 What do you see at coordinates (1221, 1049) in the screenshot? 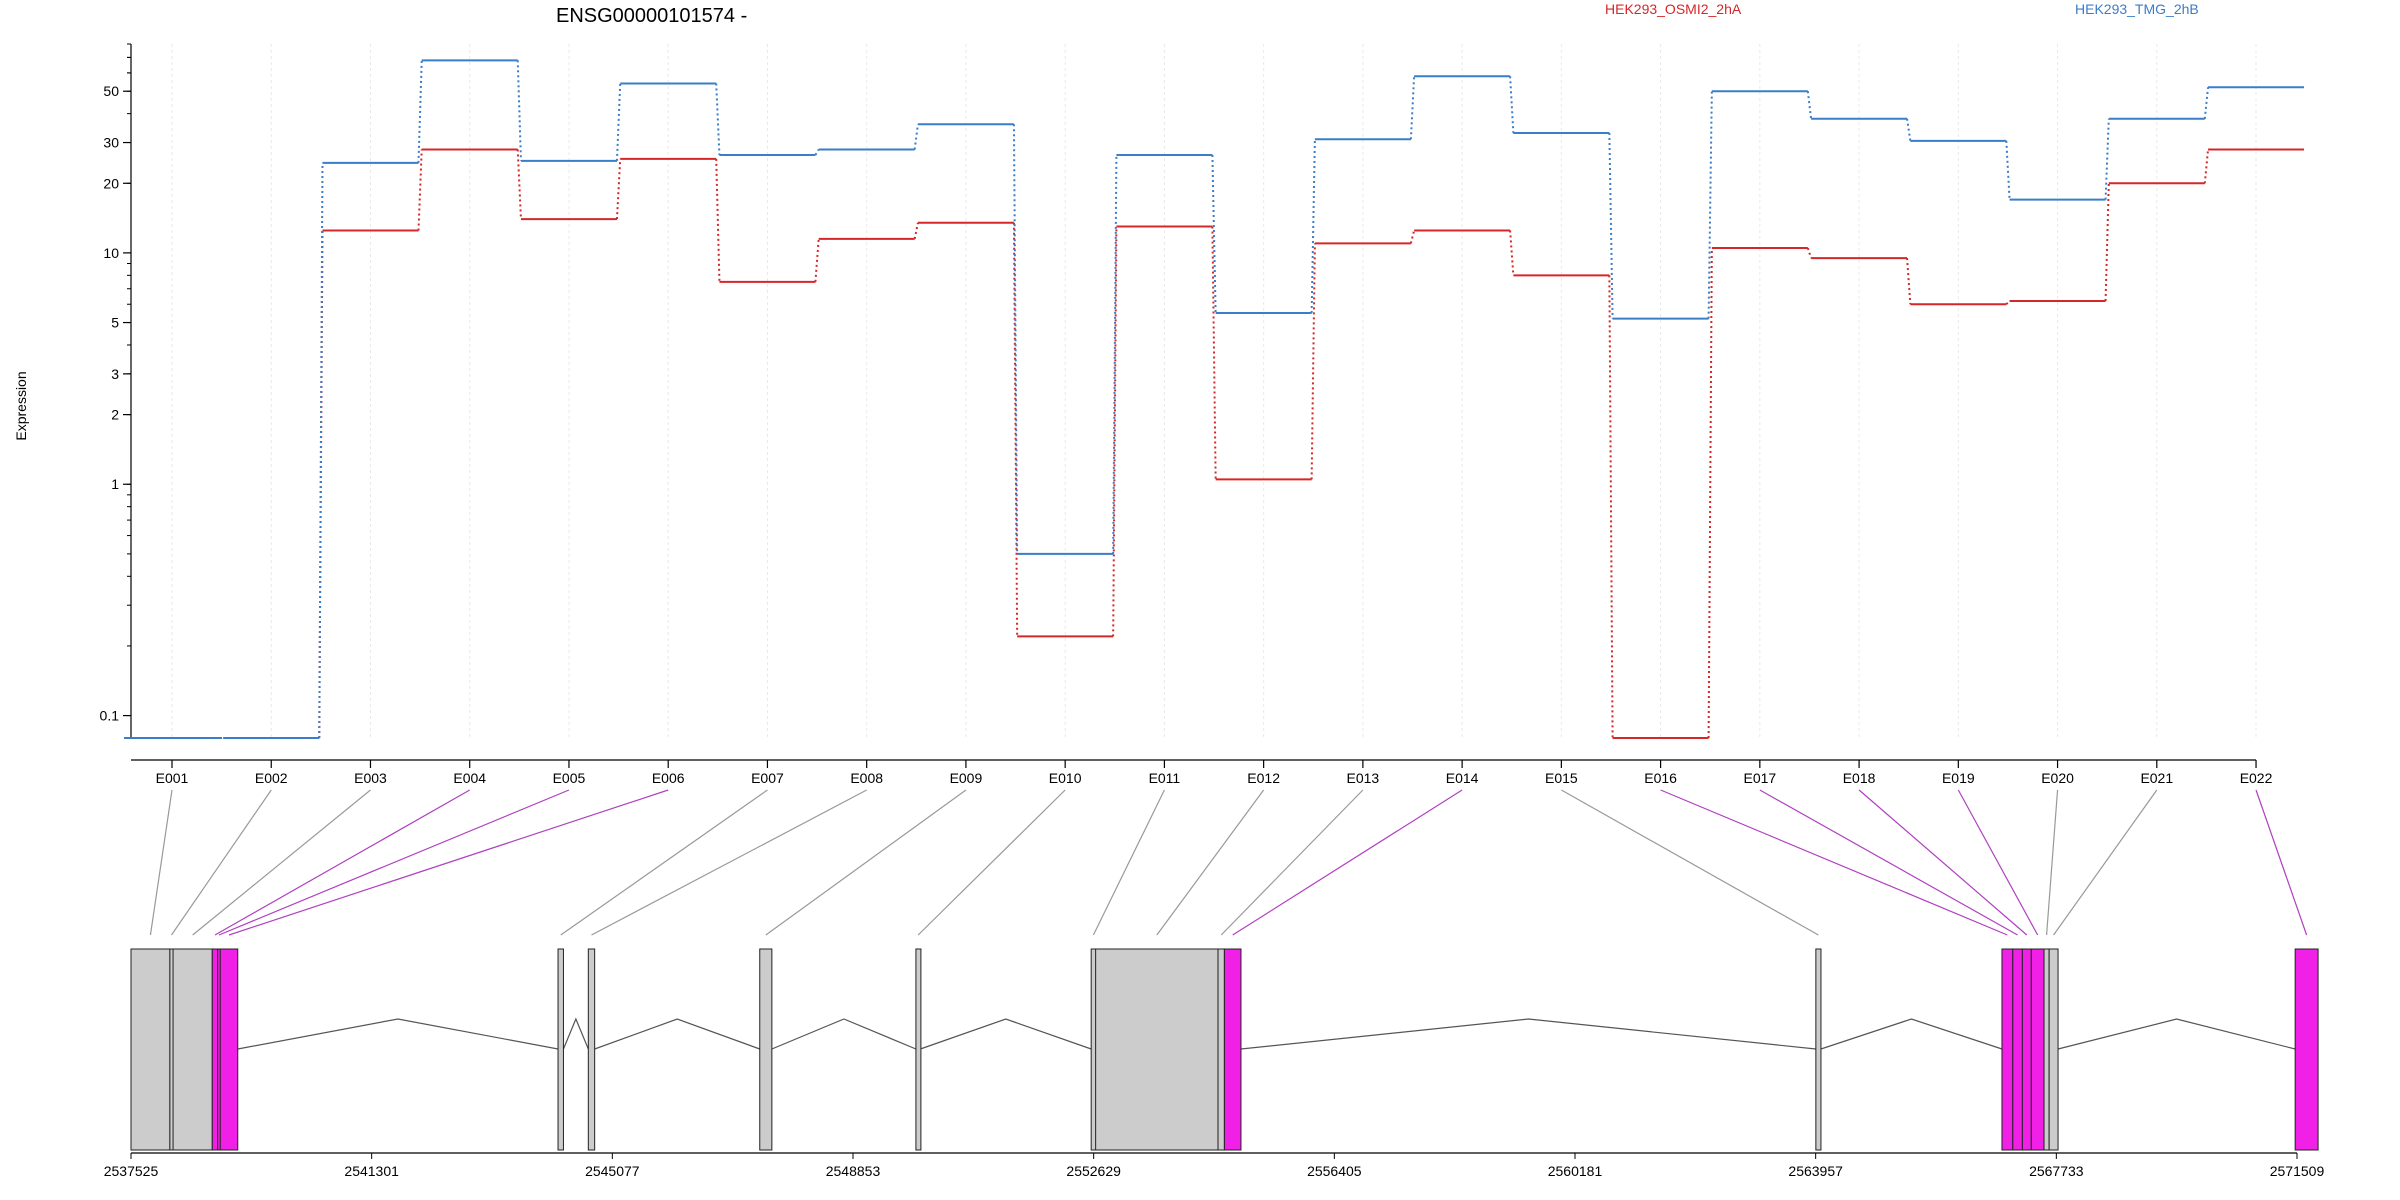
I see `exon-block-E013` at bounding box center [1221, 1049].